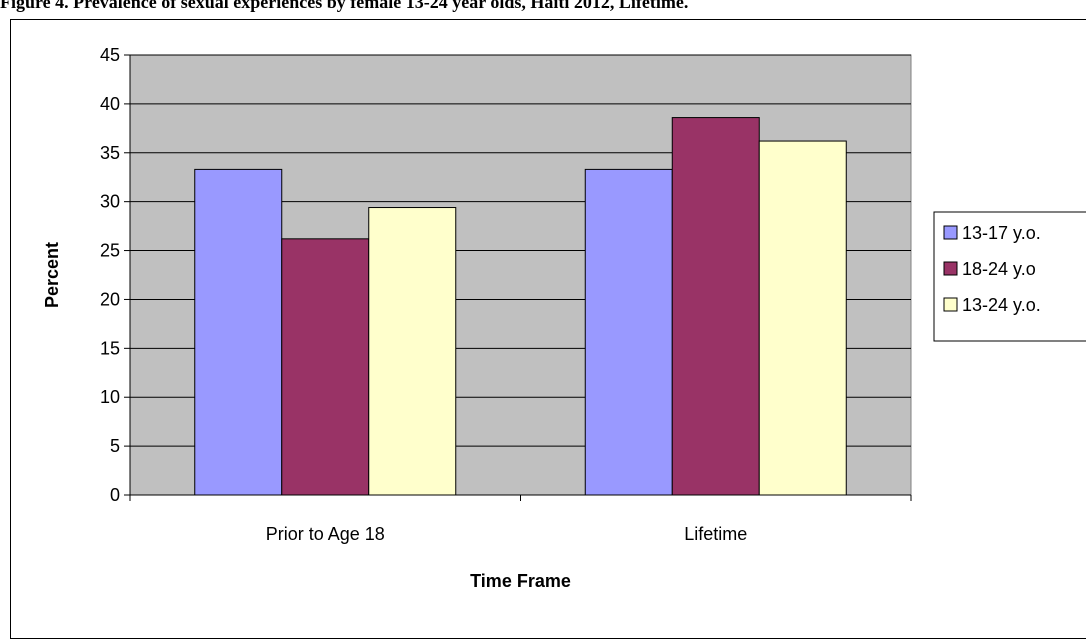 The image size is (1086, 639). What do you see at coordinates (999, 269) in the screenshot?
I see `legend-label: 18-24 y.o` at bounding box center [999, 269].